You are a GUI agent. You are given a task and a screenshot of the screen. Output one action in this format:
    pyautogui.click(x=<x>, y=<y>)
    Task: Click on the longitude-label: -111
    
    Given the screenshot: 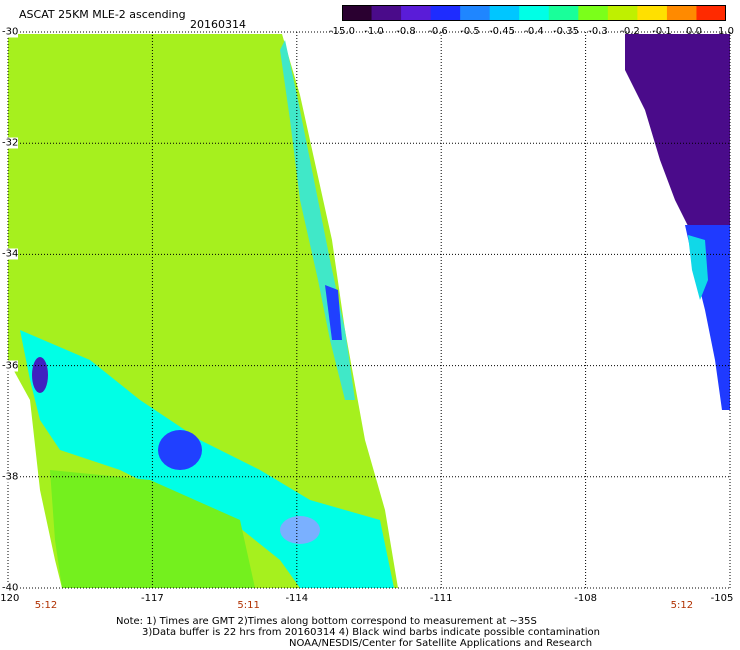 What is the action you would take?
    pyautogui.click(x=441, y=598)
    